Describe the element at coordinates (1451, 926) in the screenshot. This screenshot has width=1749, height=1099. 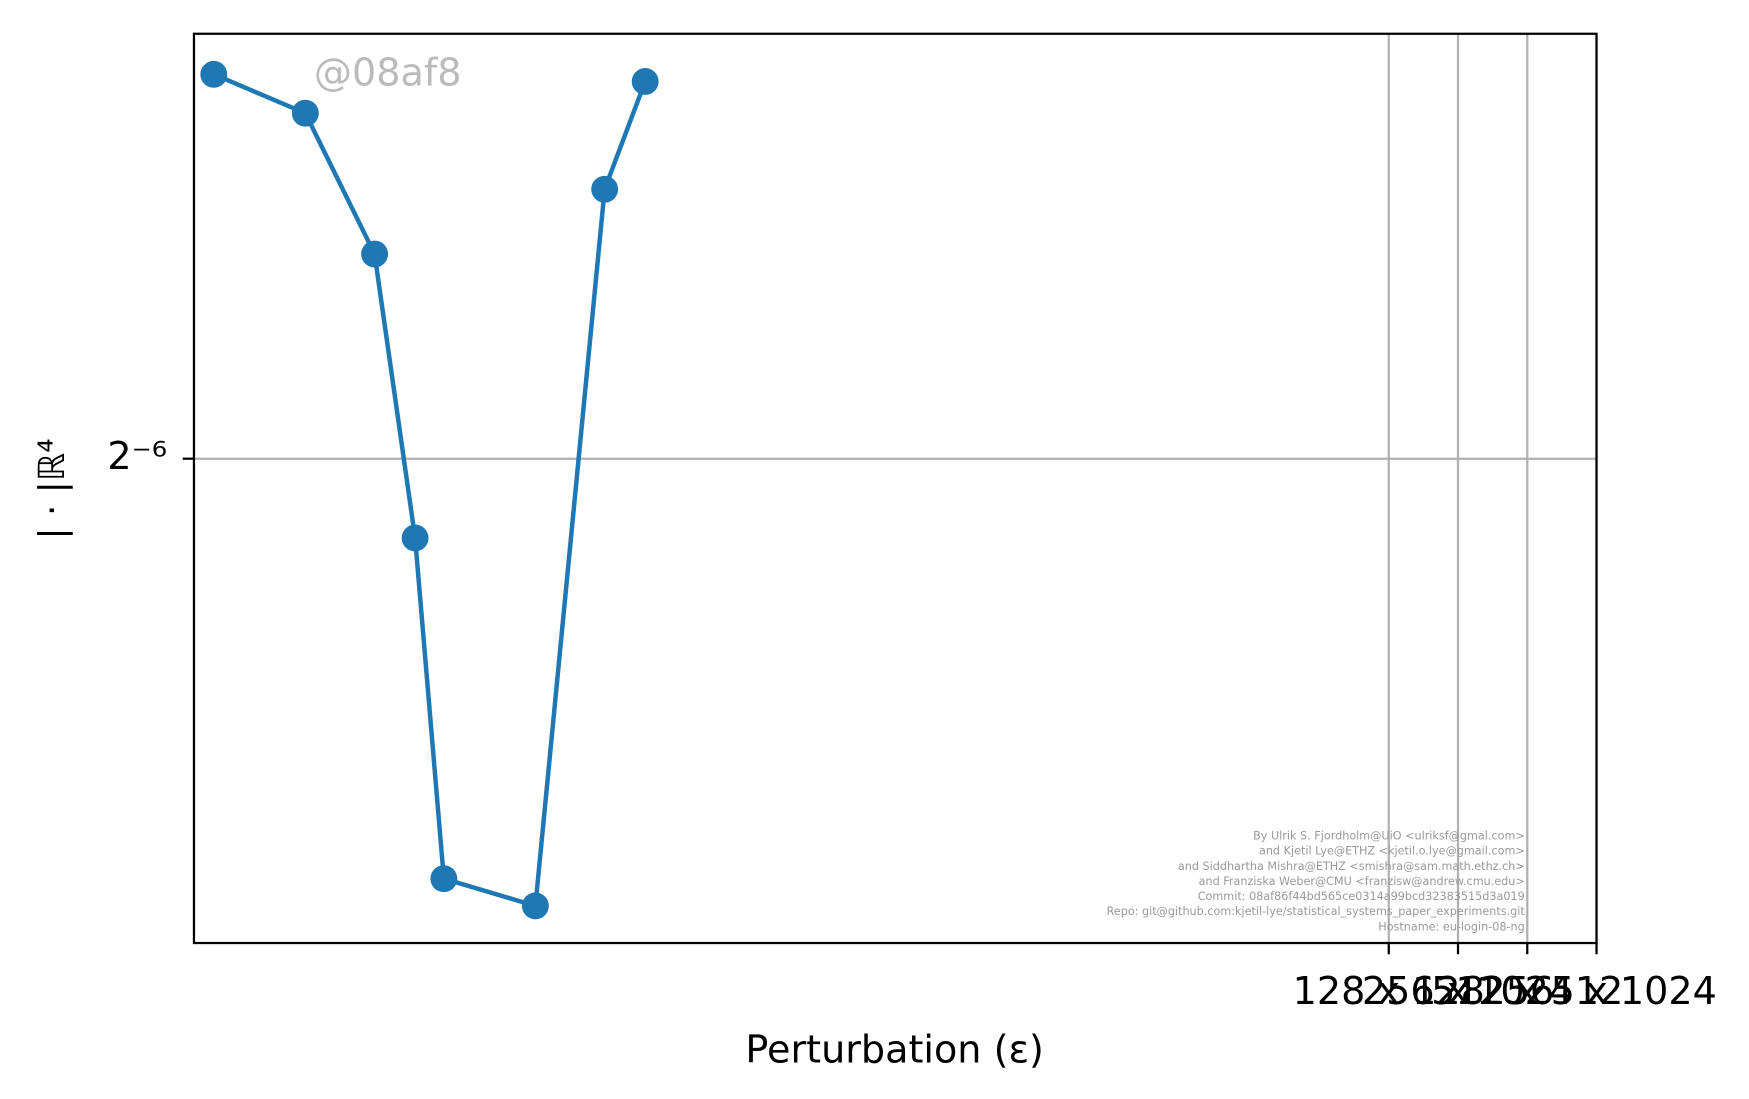
I see `credit-line: Hostname: eu-login-08-ng` at that location.